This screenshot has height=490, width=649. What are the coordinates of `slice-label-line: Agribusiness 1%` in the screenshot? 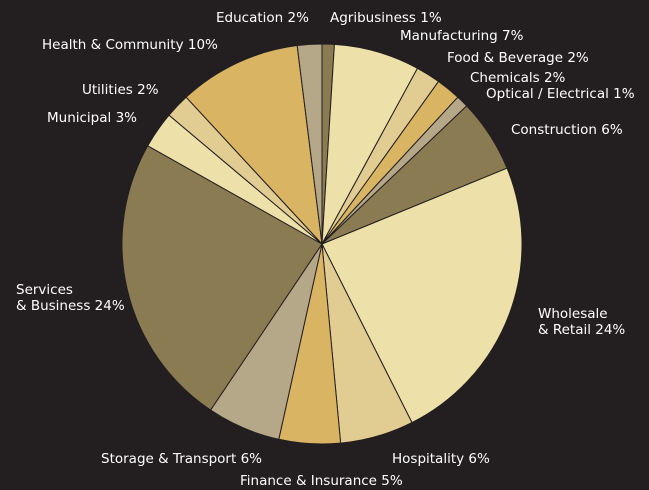 It's located at (386, 18).